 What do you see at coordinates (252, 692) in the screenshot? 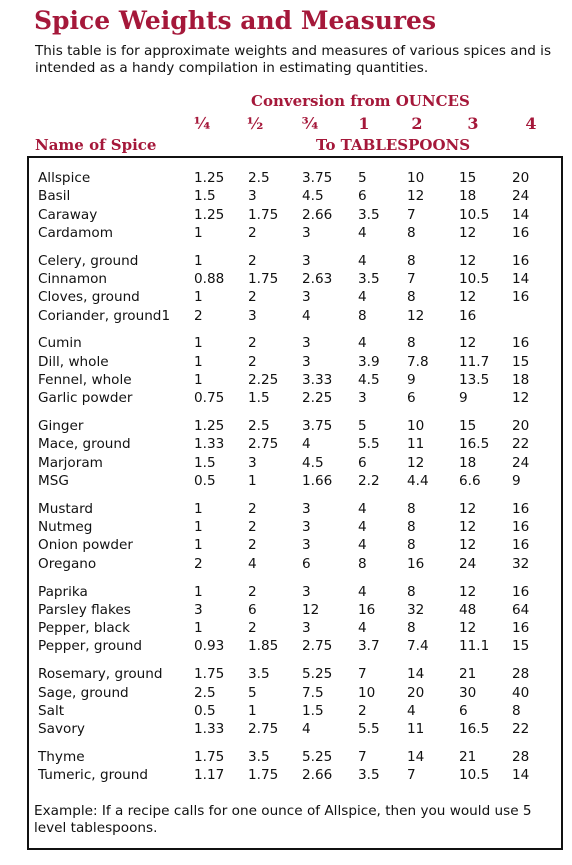
I see `tablespoon-value: 5` at bounding box center [252, 692].